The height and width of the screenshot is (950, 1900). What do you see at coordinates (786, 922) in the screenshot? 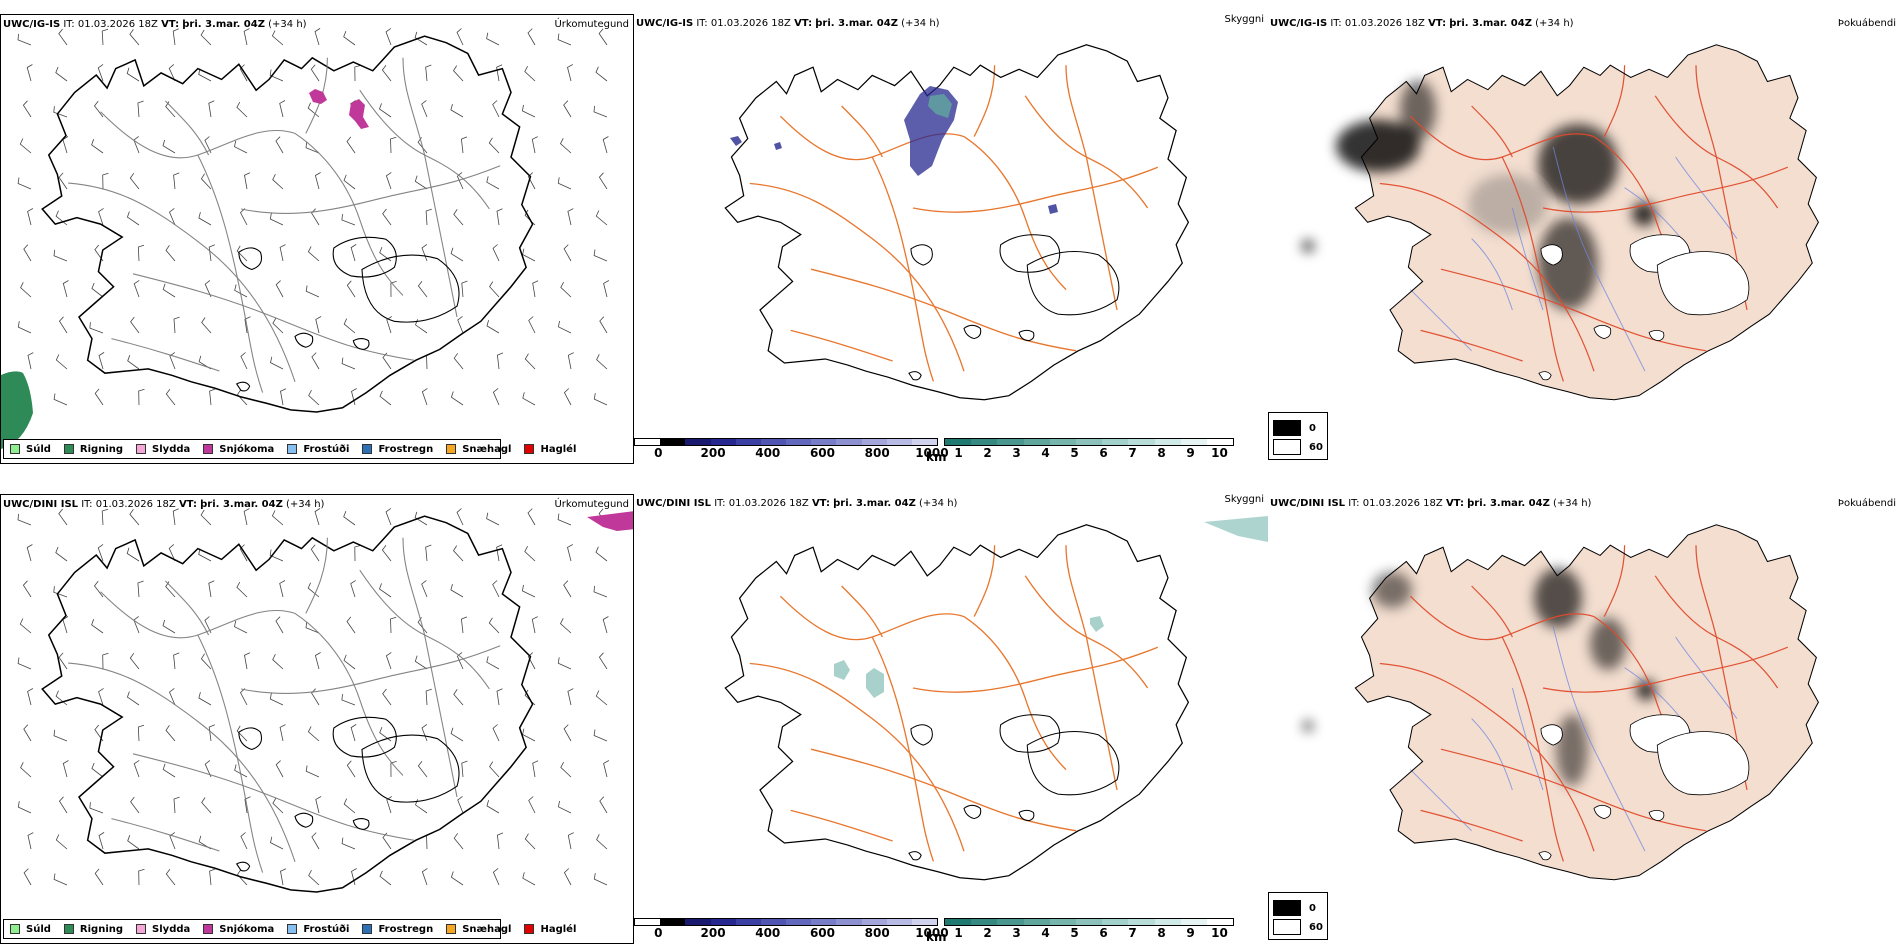
I see `colorbar-strip` at bounding box center [786, 922].